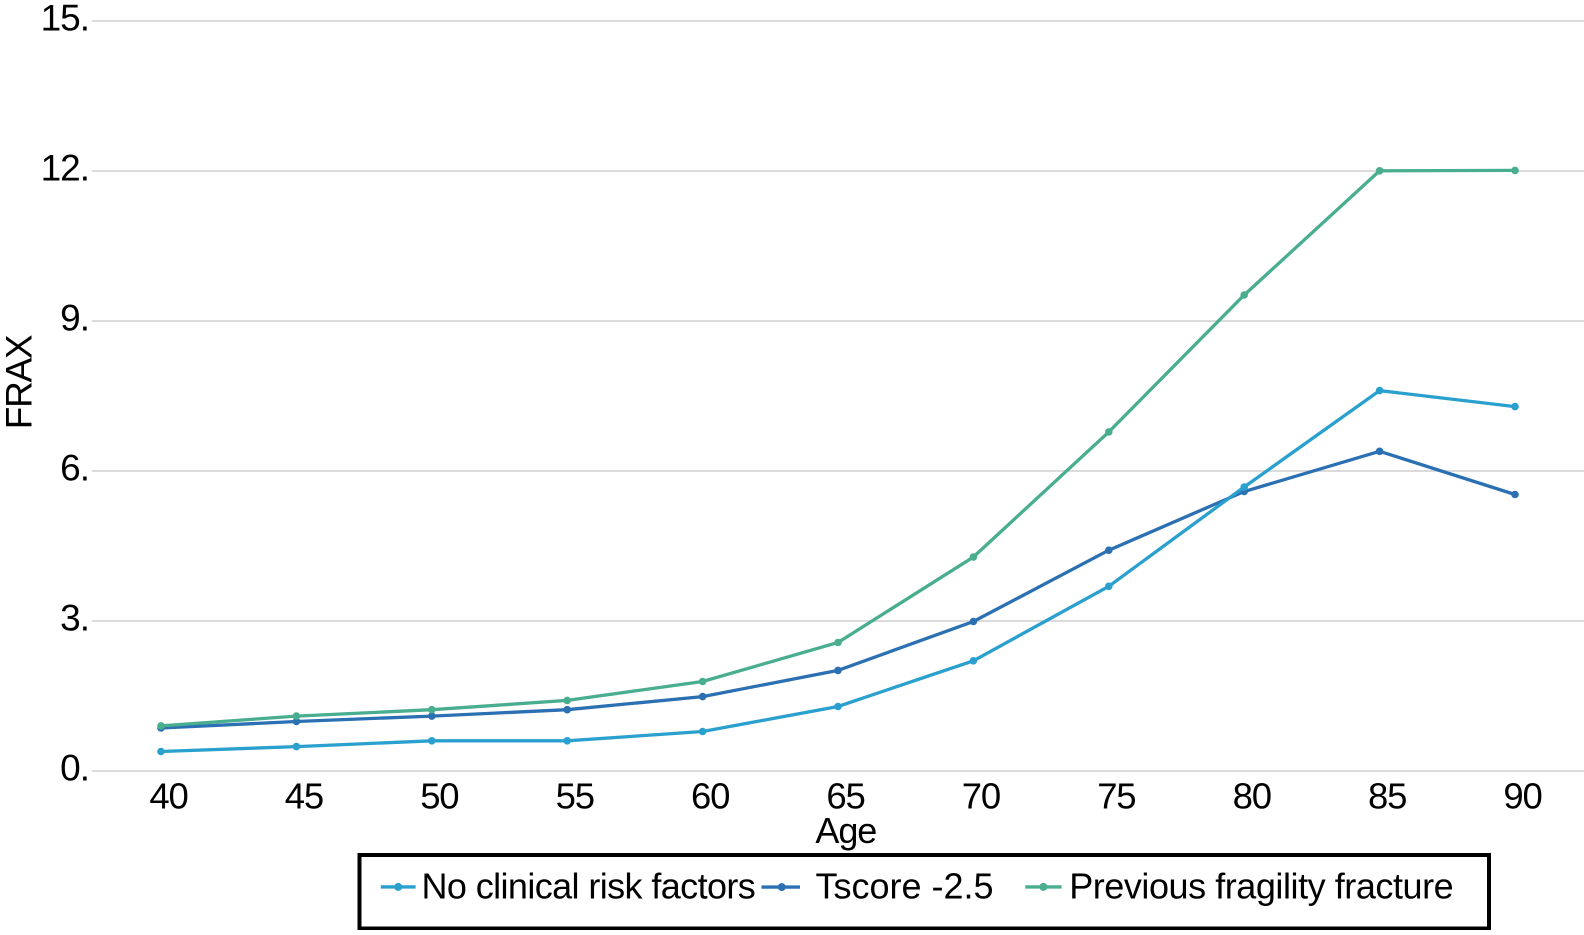  I want to click on svg-text: 55, so click(575, 796).